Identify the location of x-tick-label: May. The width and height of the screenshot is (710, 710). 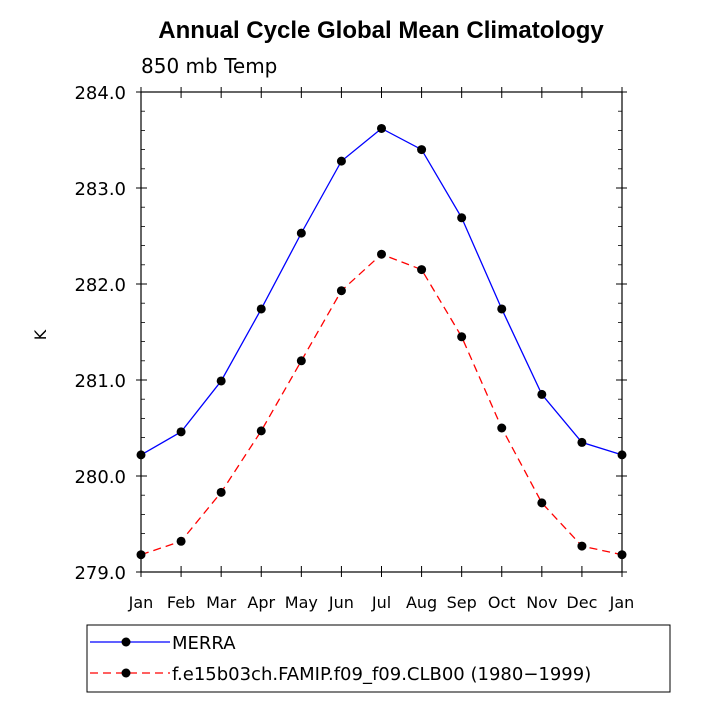
(301, 602).